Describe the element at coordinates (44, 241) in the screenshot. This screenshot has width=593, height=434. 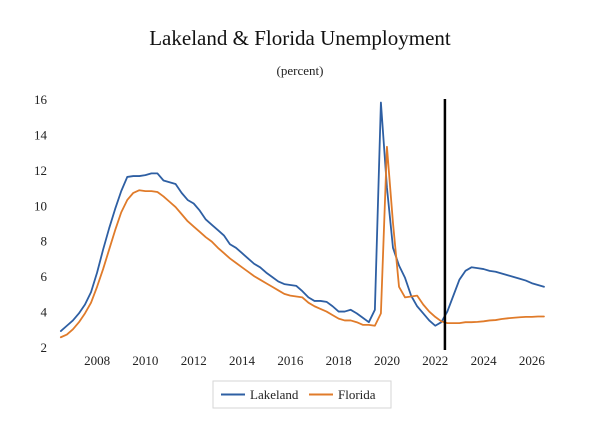
I see `y-tick-label: 8` at that location.